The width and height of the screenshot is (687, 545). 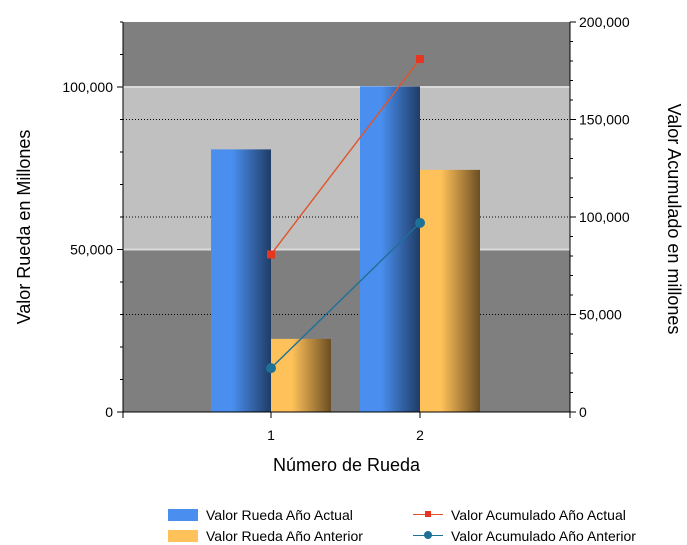 I want to click on x-tick-label: 2, so click(x=420, y=435).